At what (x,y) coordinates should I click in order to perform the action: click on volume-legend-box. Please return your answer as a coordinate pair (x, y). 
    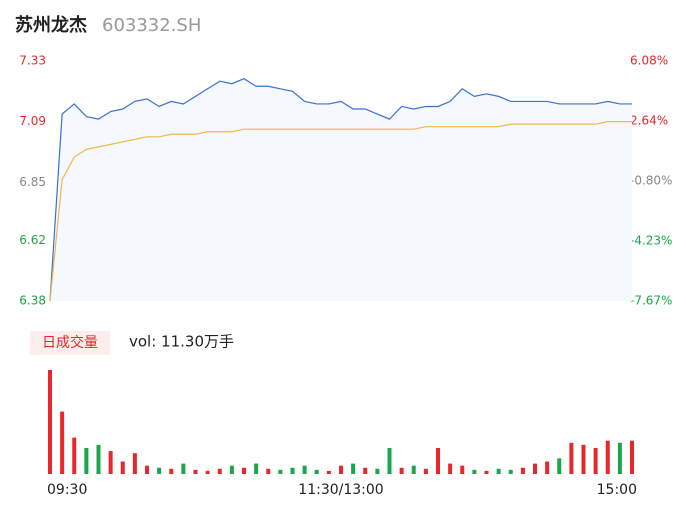
    Looking at the image, I should click on (70, 343).